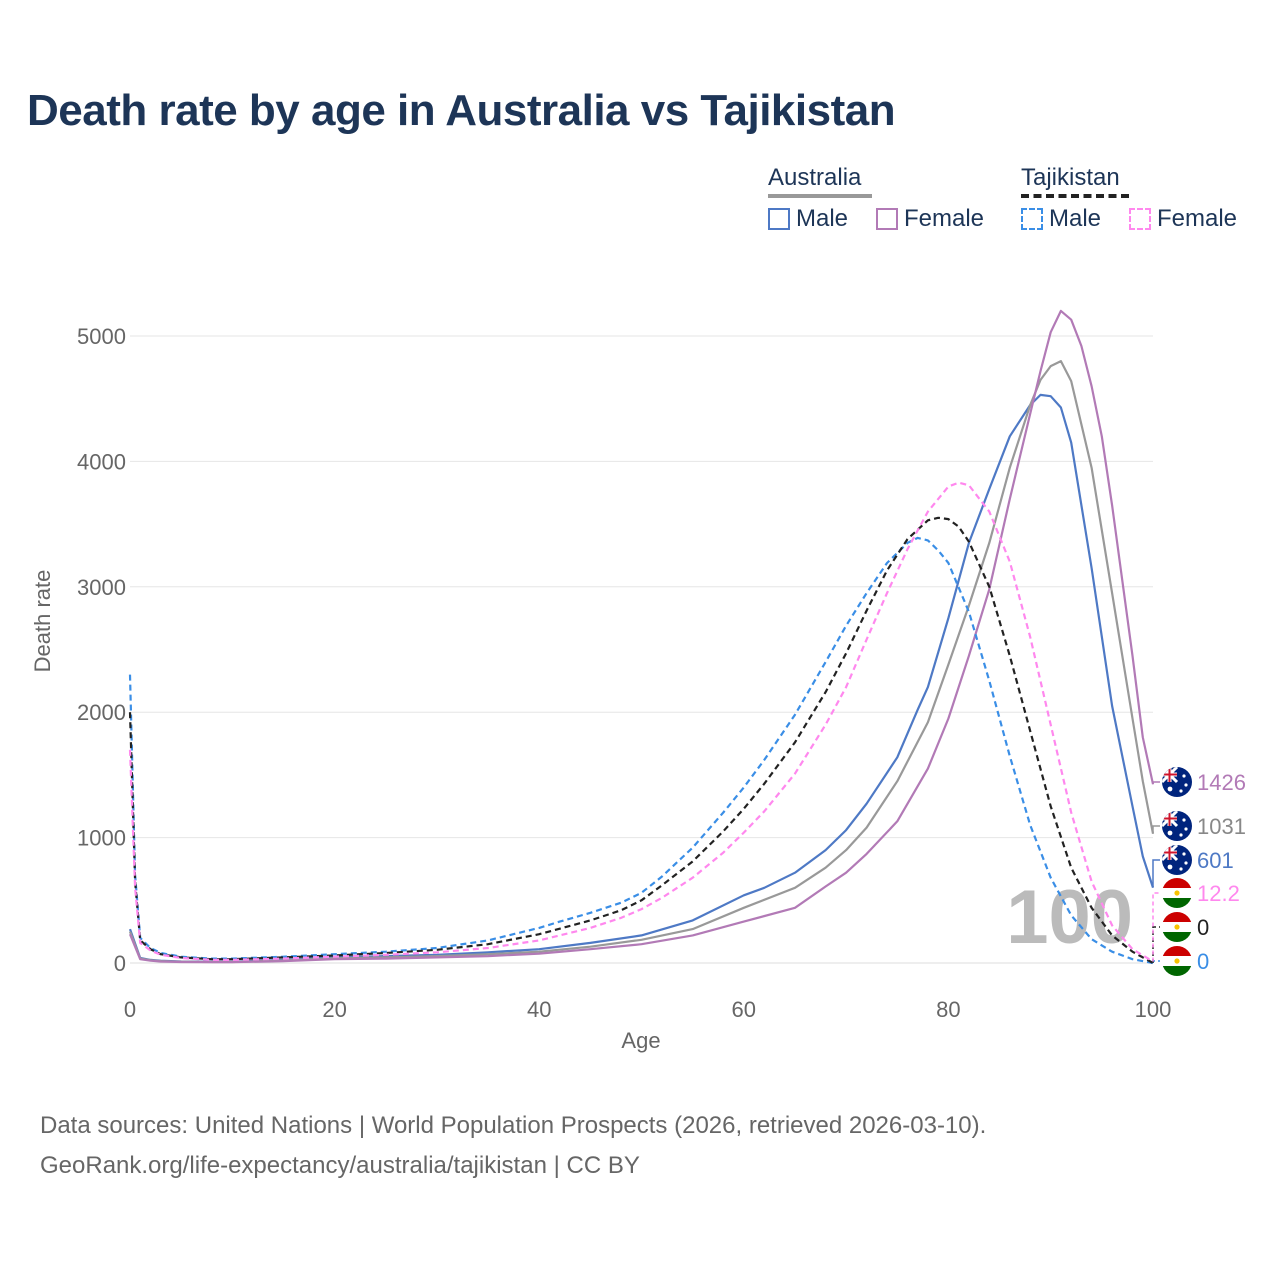 Image resolution: width=1280 pixels, height=1280 pixels. What do you see at coordinates (647, 1009) in the screenshot?
I see `x-axis-ticks: 0 20 40 60 80 100` at bounding box center [647, 1009].